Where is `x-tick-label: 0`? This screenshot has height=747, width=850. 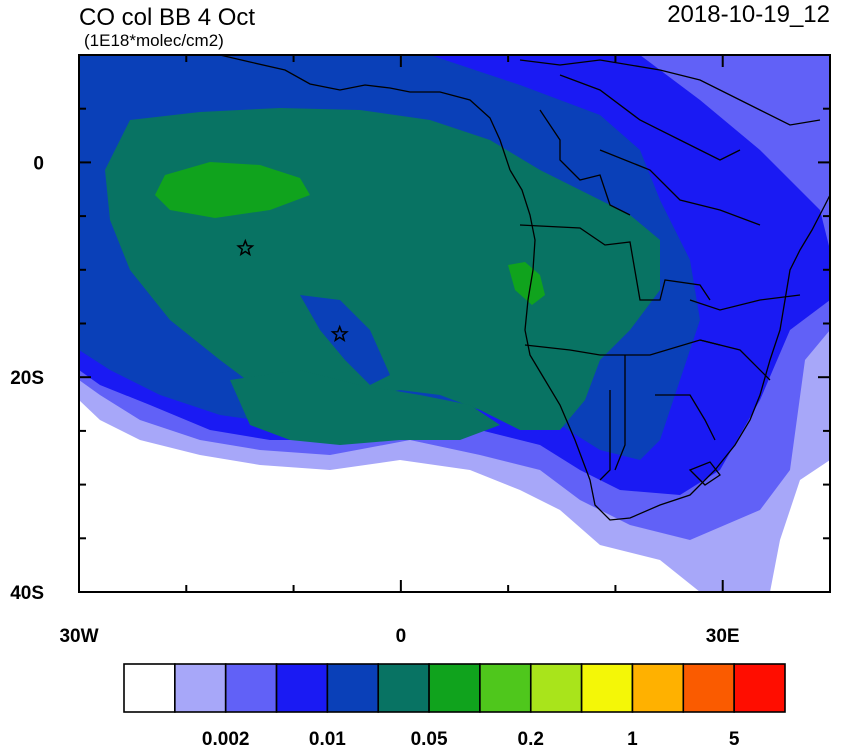 x-tick-label: 0 is located at coordinates (401, 636).